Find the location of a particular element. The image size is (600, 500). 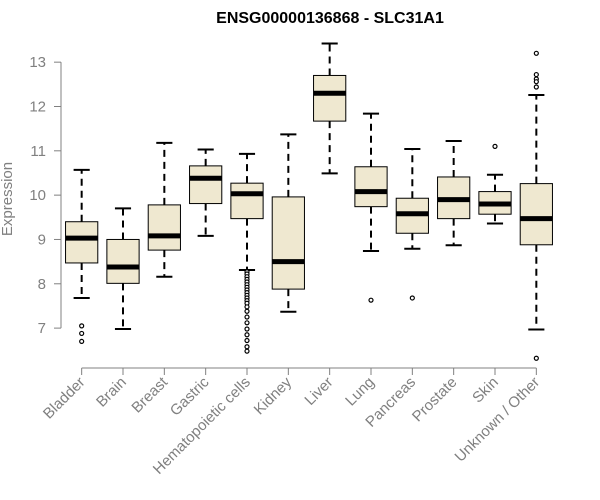

box-bladder is located at coordinates (82, 256).